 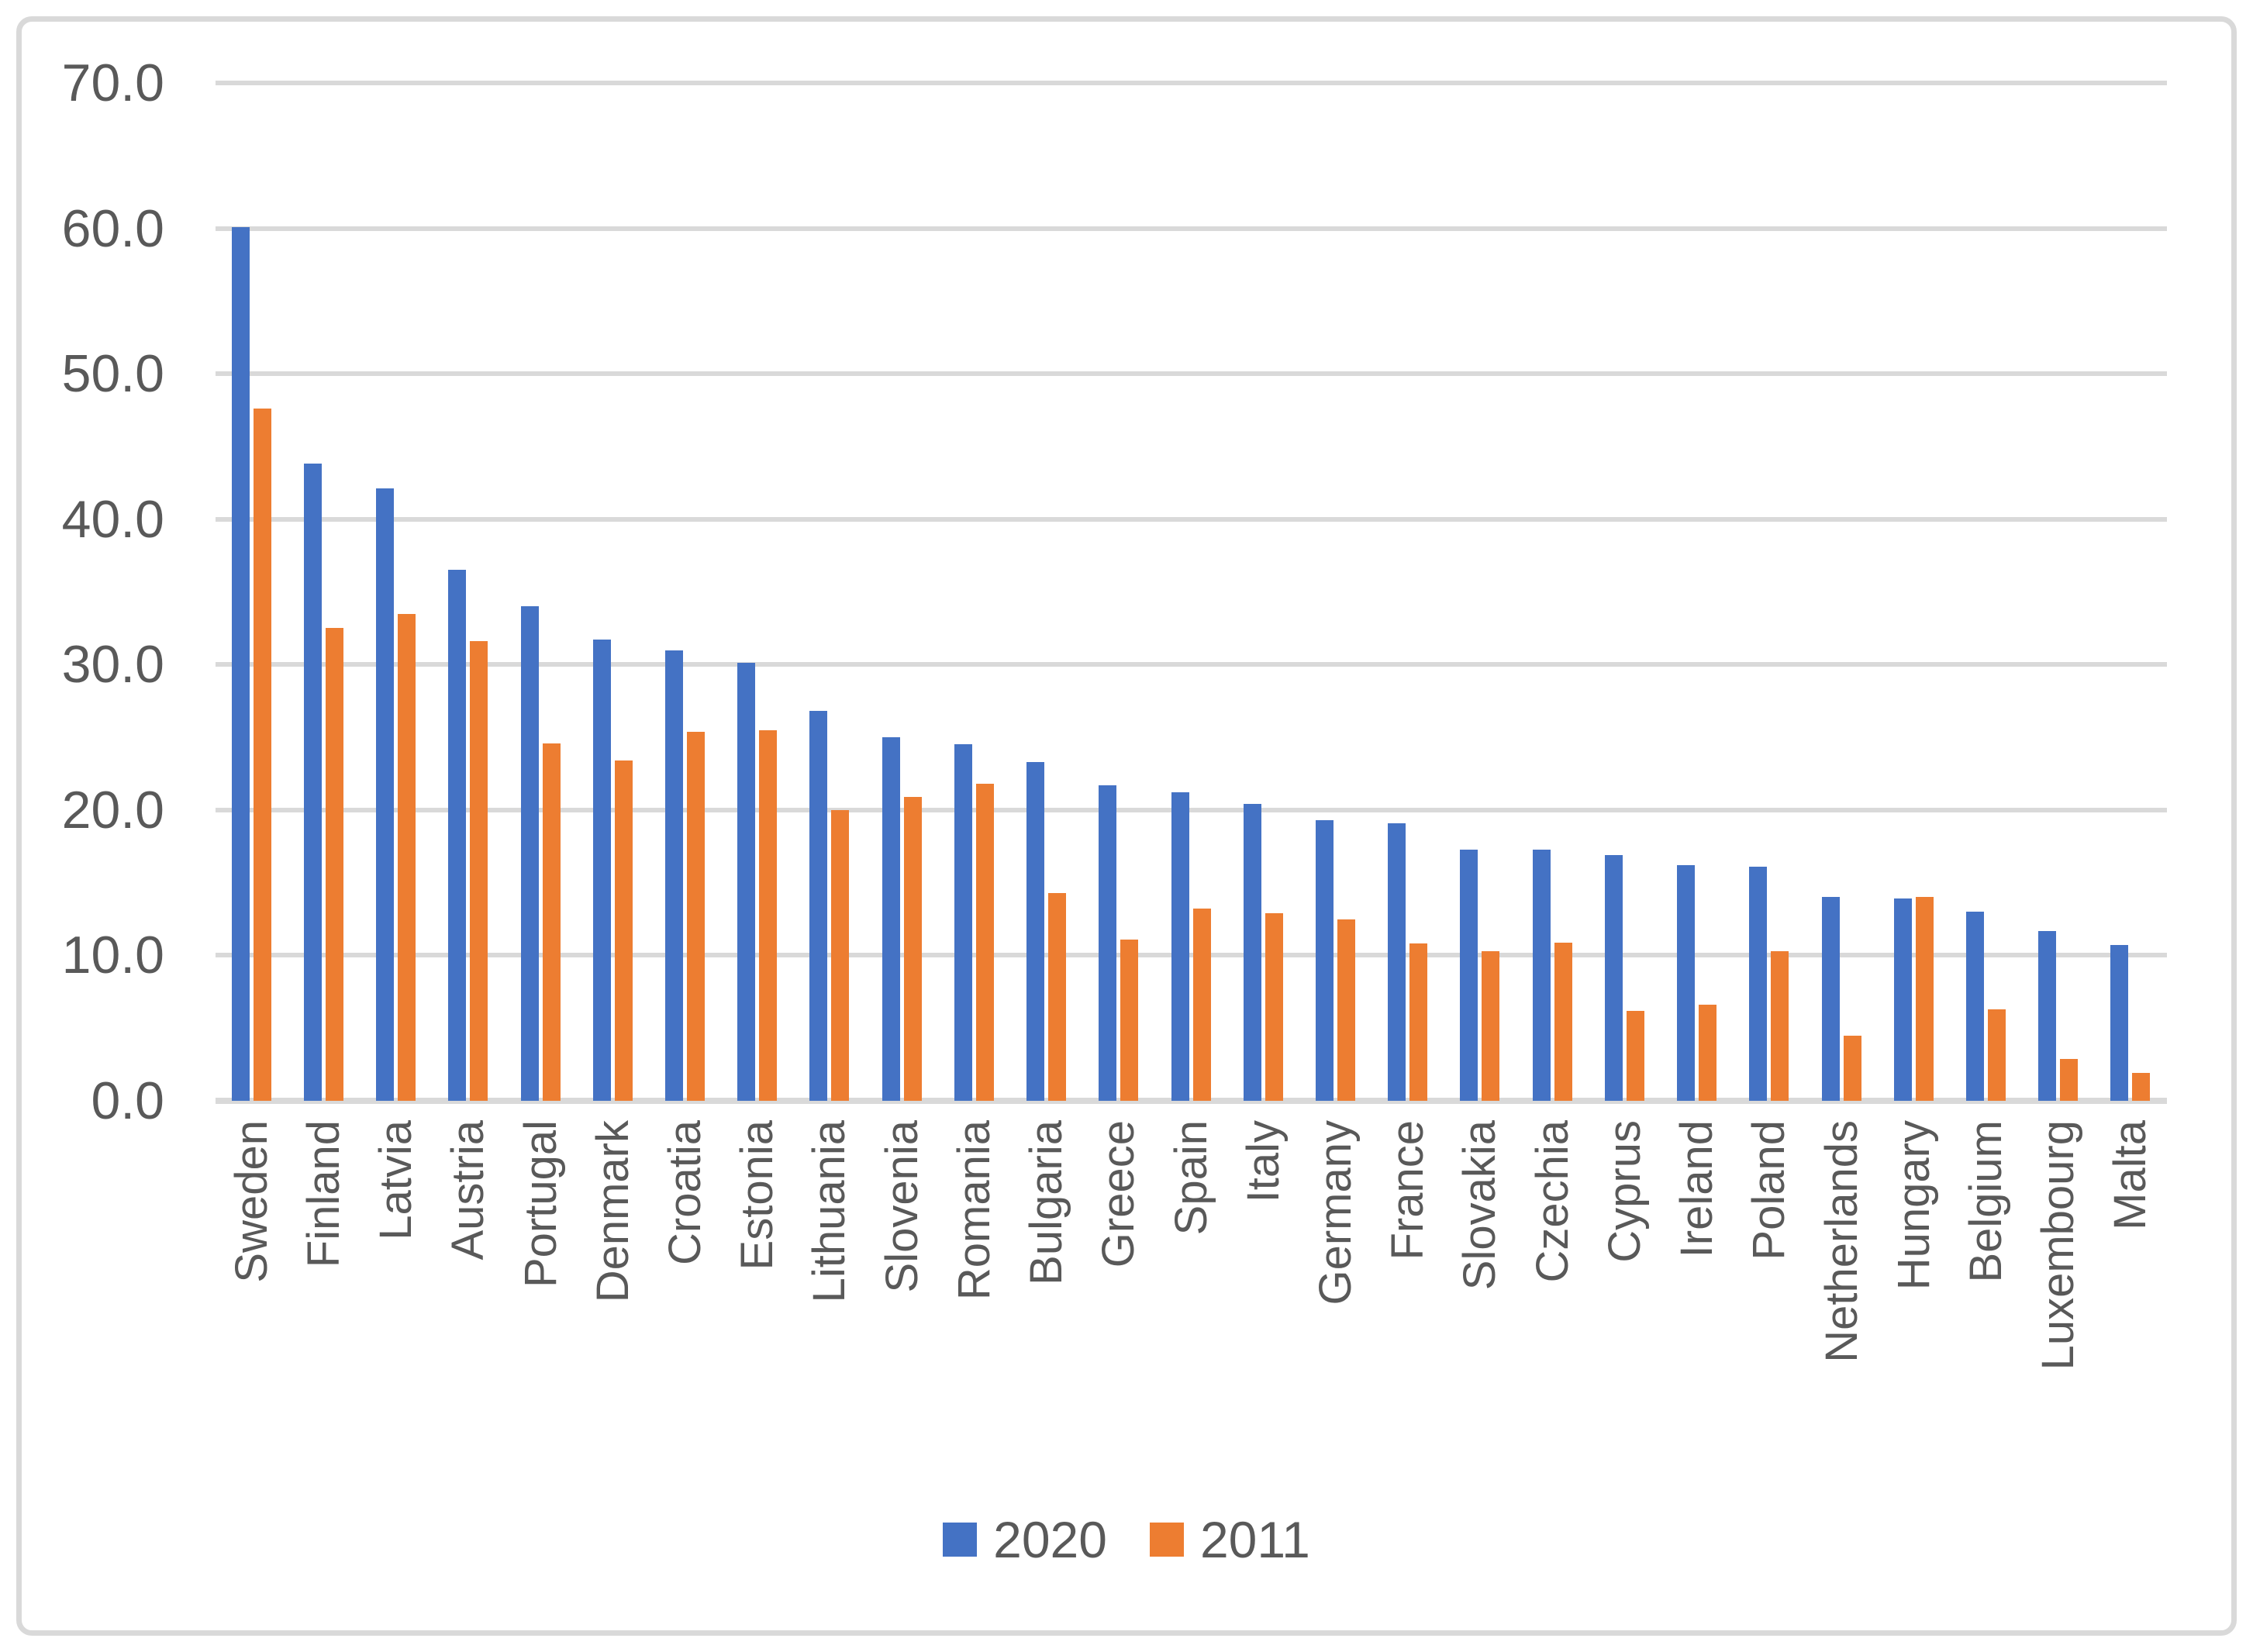 I want to click on legend-item-2011: 2011, so click(x=1229, y=1539).